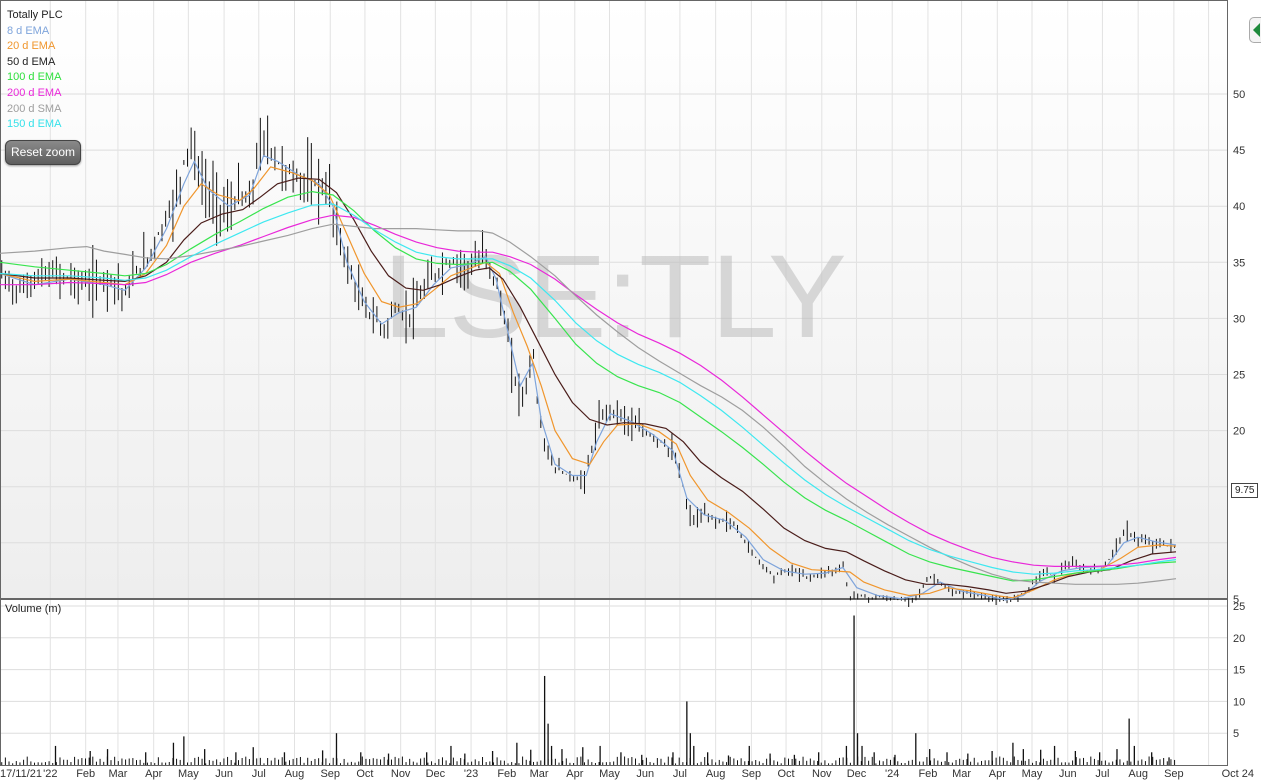 The image size is (1261, 780). I want to click on price-tick-label: 50, so click(1239, 95).